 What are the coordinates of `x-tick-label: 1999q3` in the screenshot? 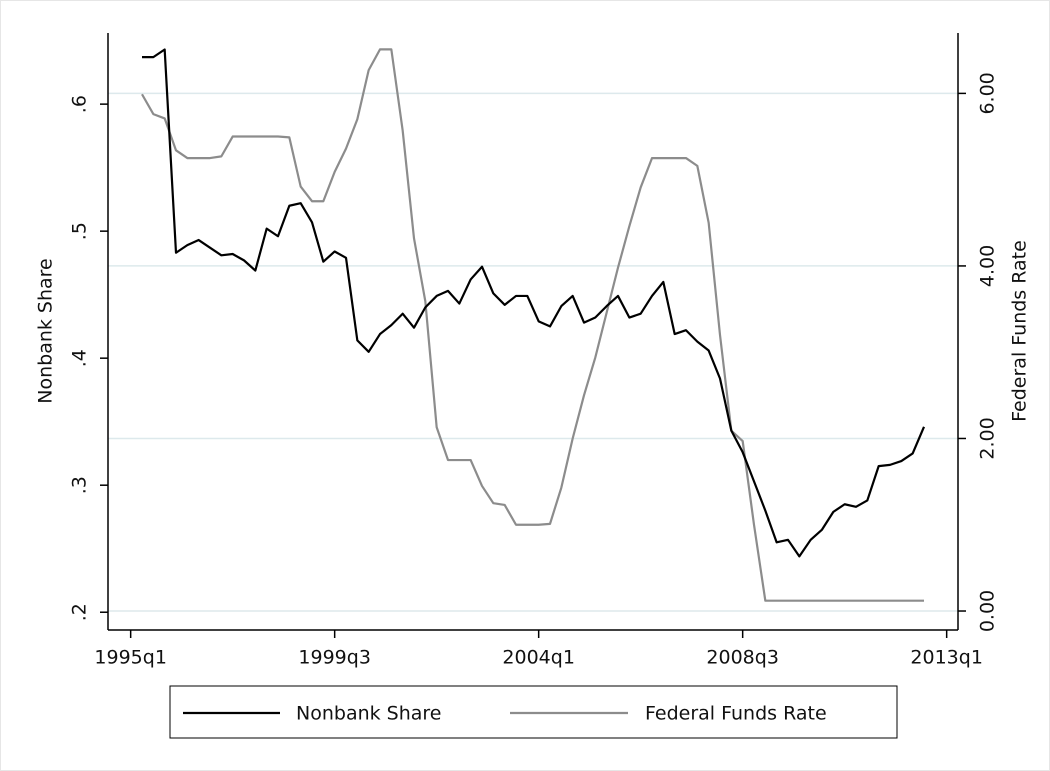 It's located at (334, 658).